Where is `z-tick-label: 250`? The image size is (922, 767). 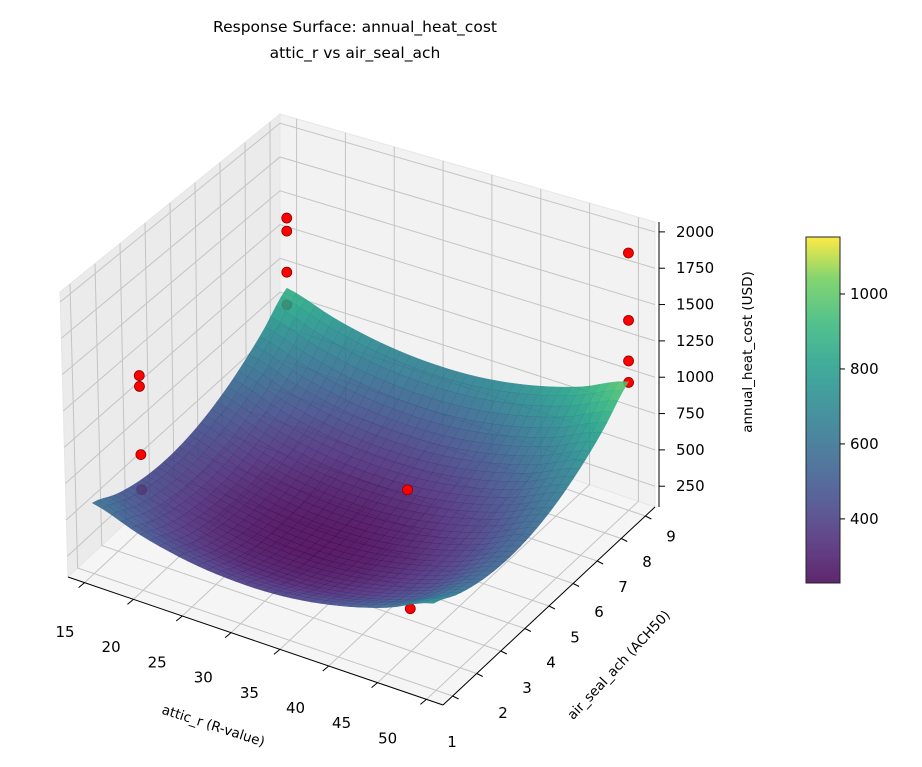 z-tick-label: 250 is located at coordinates (690, 486).